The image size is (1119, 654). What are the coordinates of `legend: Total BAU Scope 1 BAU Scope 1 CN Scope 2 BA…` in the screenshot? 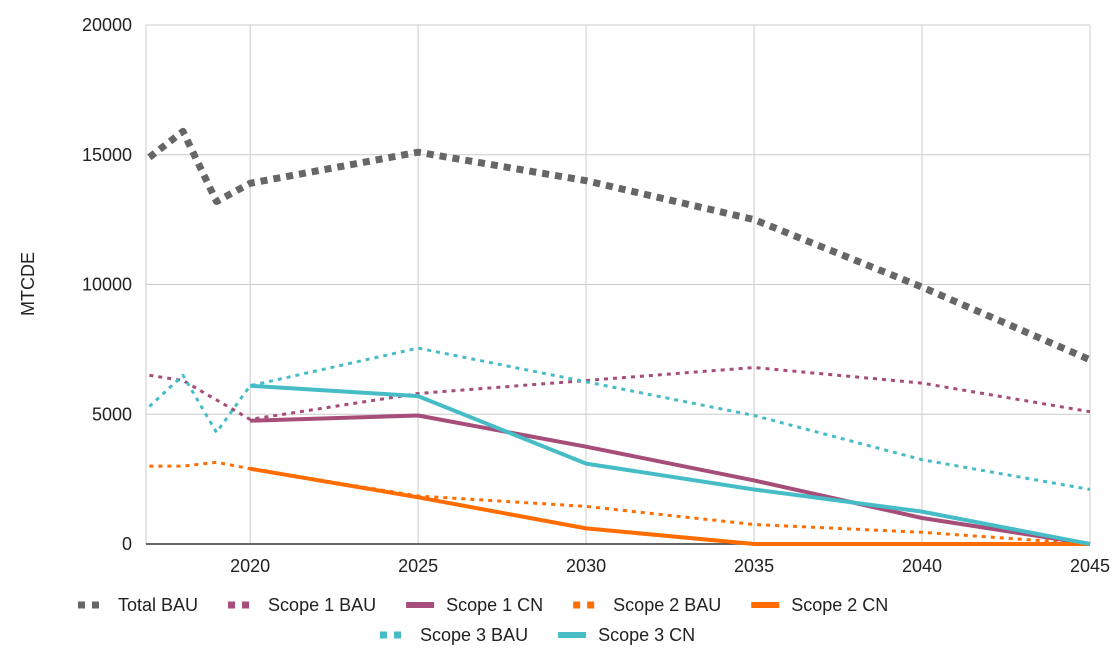 It's located at (483, 620).